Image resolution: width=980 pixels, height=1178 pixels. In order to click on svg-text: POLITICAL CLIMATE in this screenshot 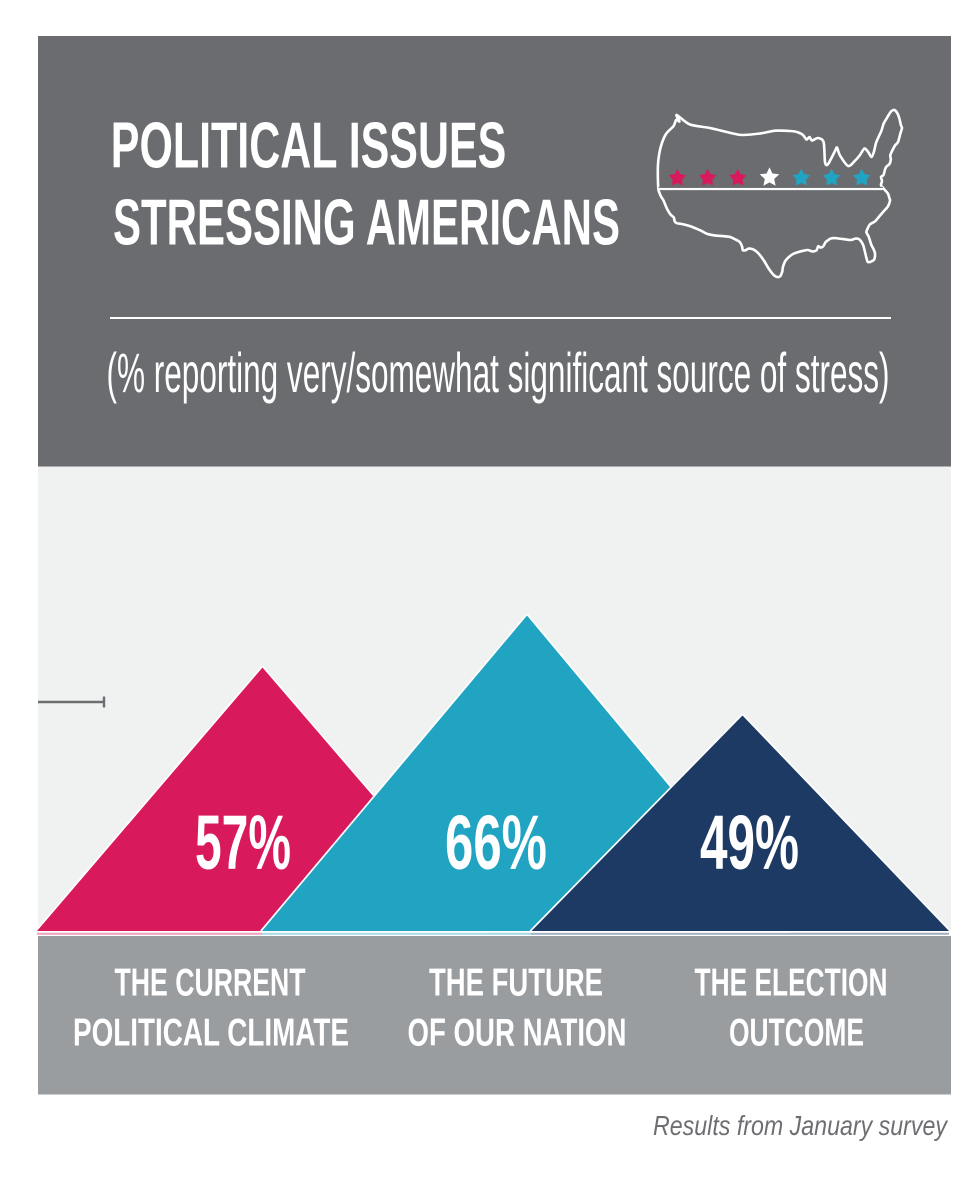, I will do `click(211, 1033)`.